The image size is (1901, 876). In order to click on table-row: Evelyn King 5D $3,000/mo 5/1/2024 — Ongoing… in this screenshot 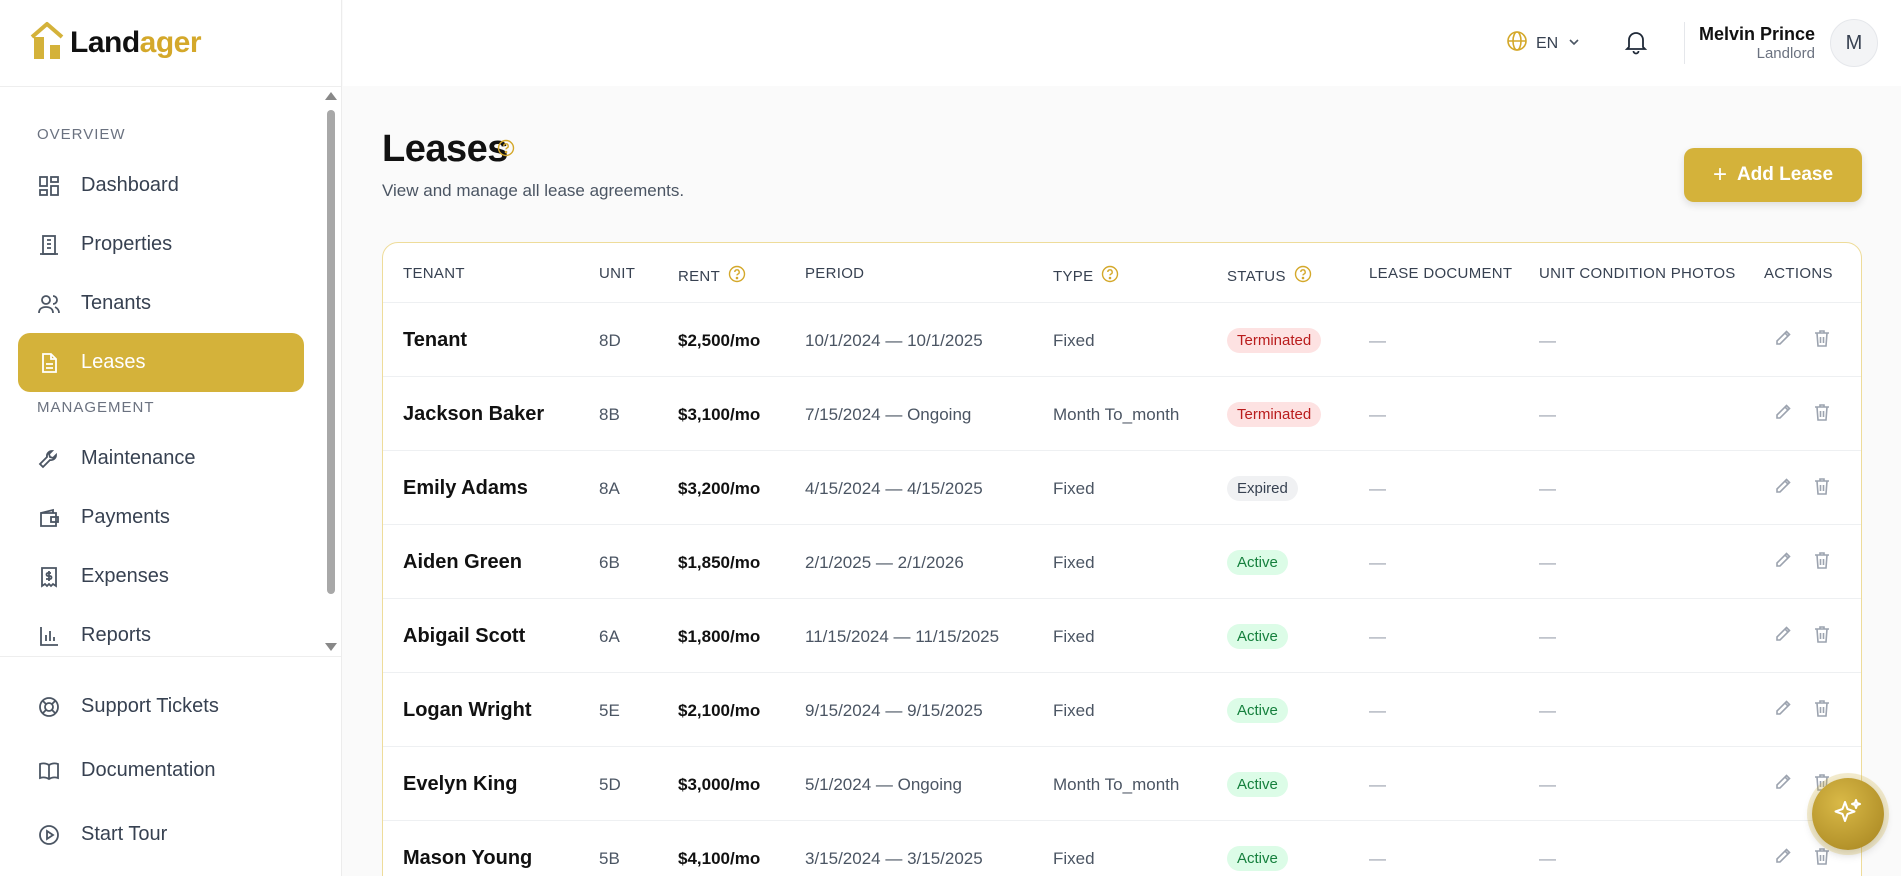, I will do `click(1122, 783)`.